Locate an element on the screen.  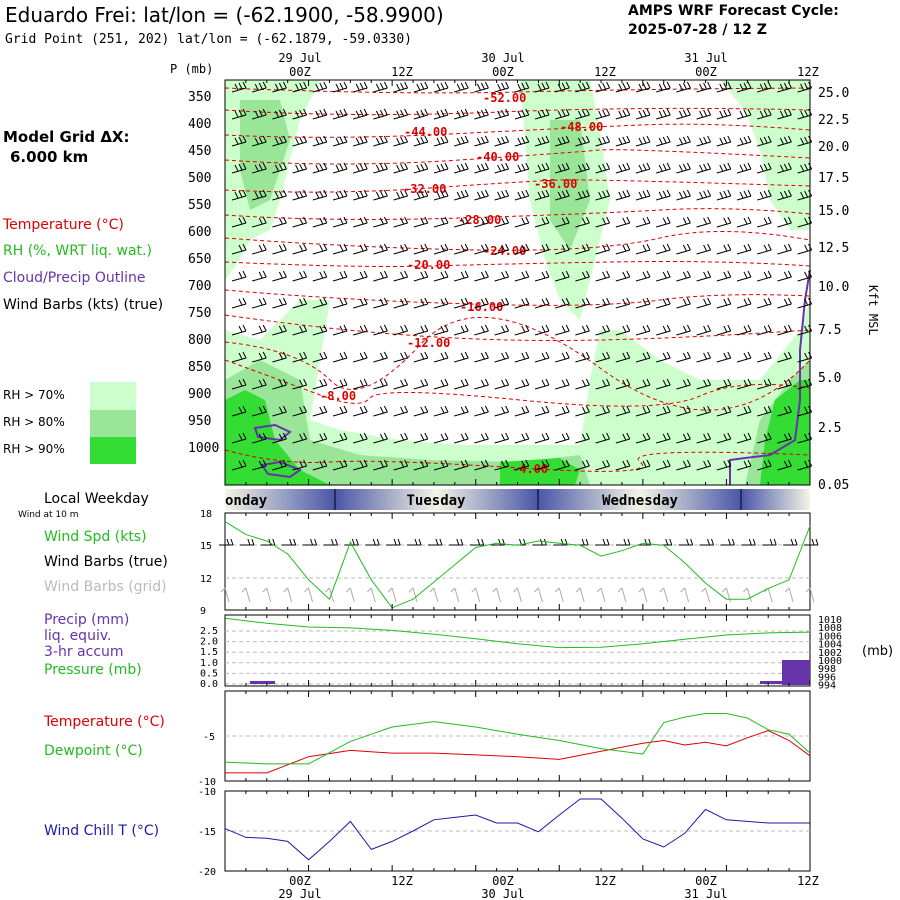
surface-wind-barbs is located at coordinates (519, 542).